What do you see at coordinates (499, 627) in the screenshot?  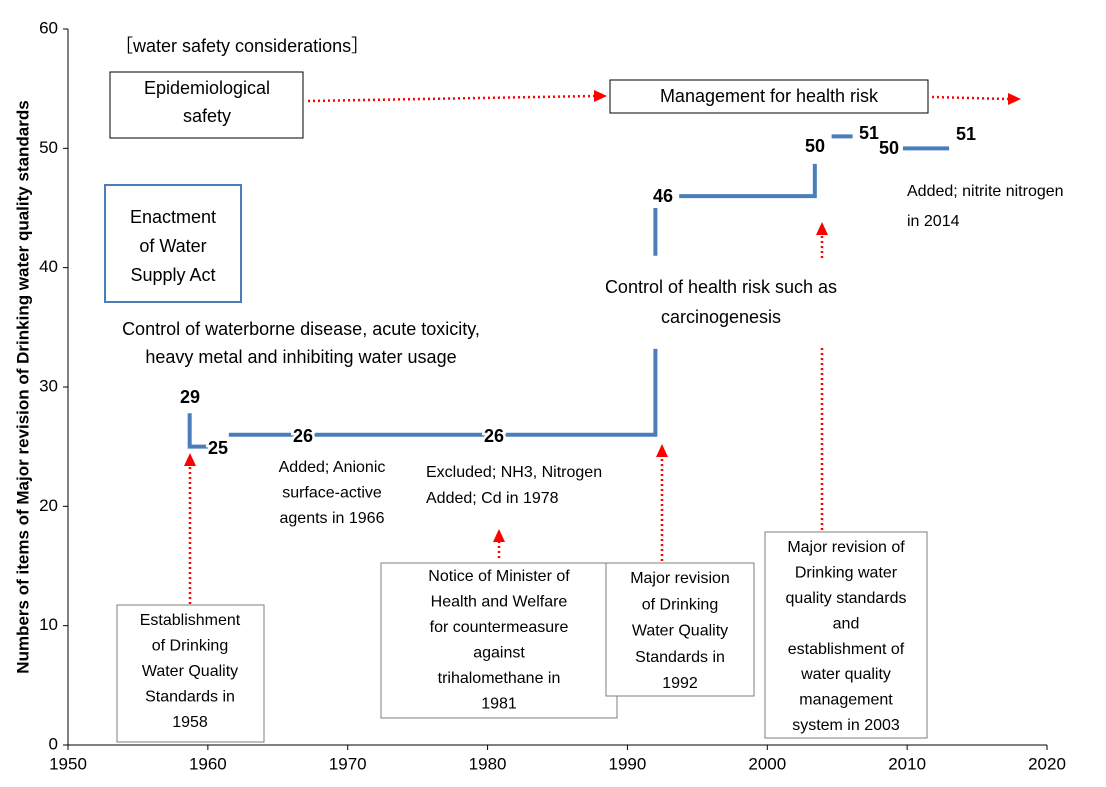 I see `annotation: for countermeasure` at bounding box center [499, 627].